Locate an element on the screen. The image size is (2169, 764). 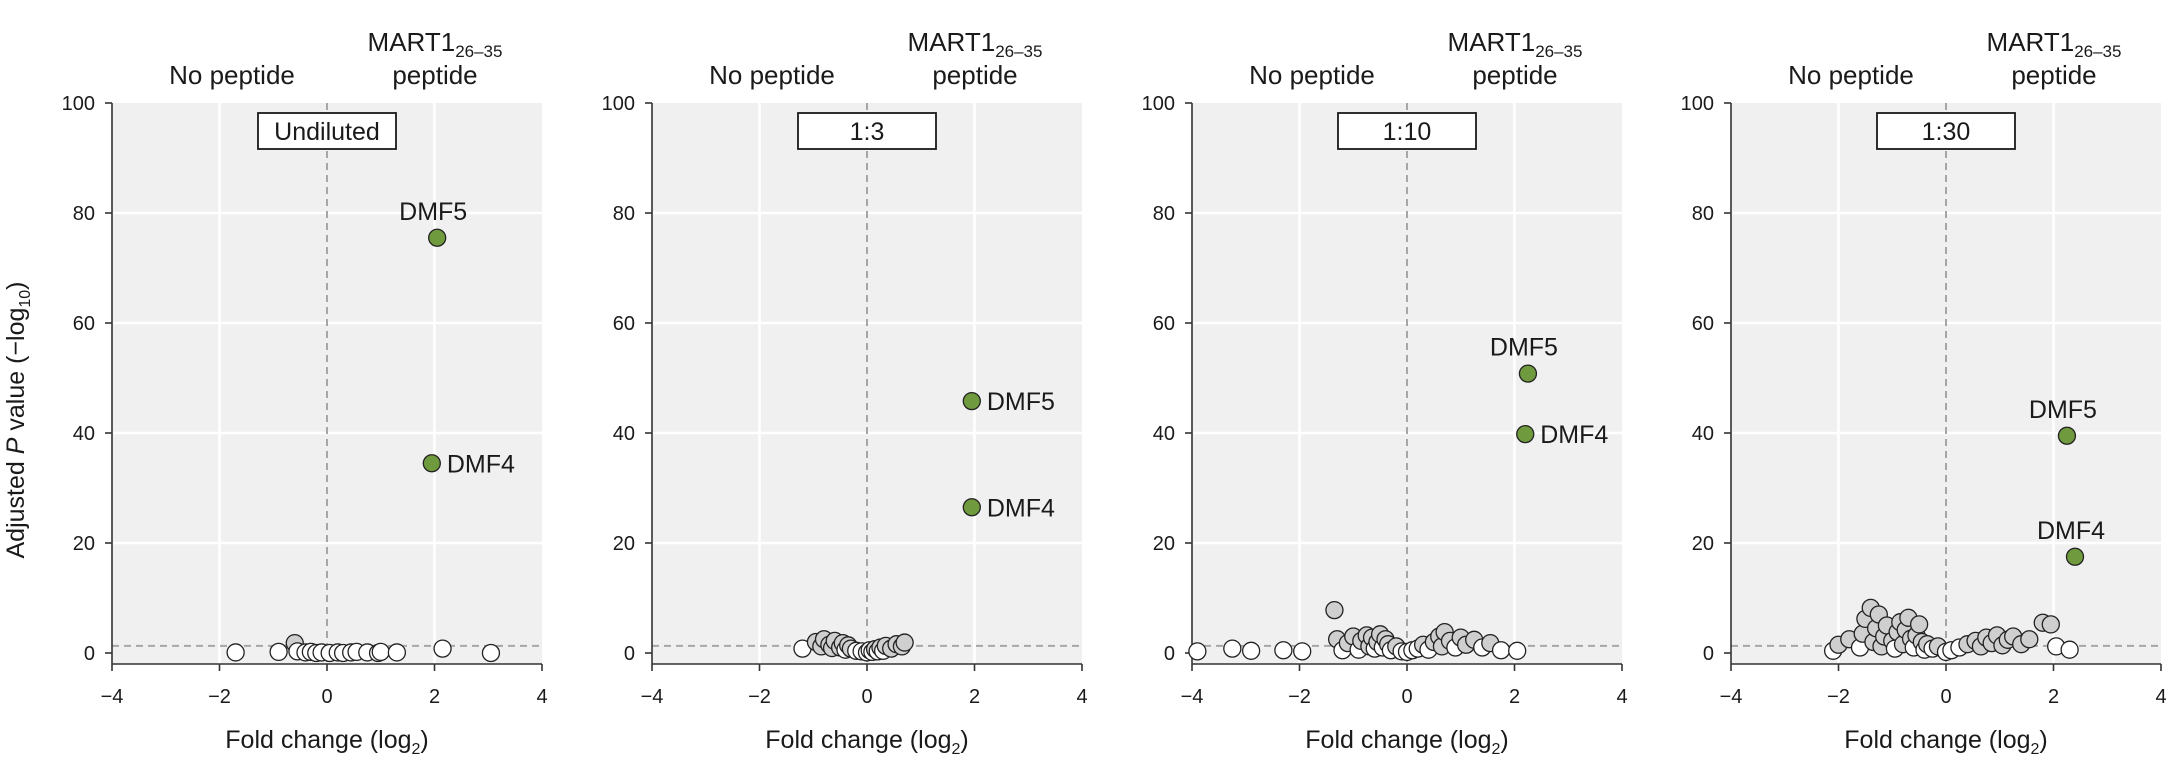
dilution-label: 1:30 is located at coordinates (1946, 132).